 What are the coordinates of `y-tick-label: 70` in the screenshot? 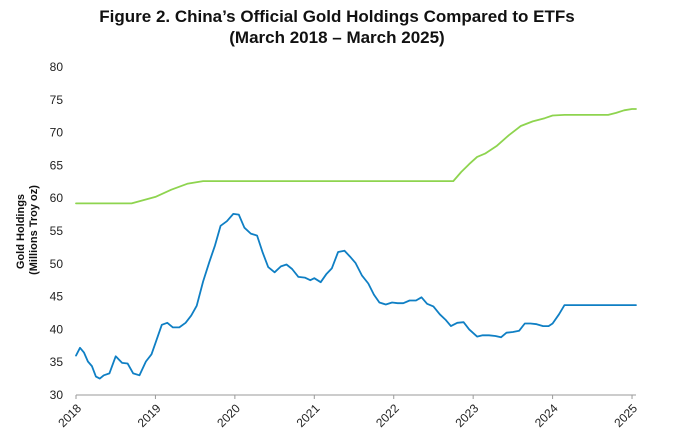 It's located at (57, 133).